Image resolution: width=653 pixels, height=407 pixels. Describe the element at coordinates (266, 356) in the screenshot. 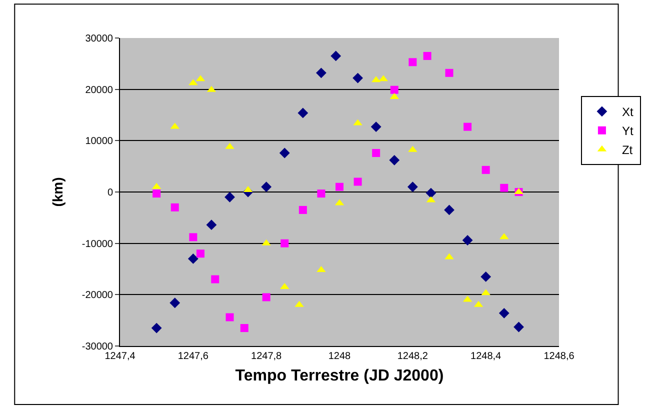

I see `x-tick-label: 1247,8` at that location.